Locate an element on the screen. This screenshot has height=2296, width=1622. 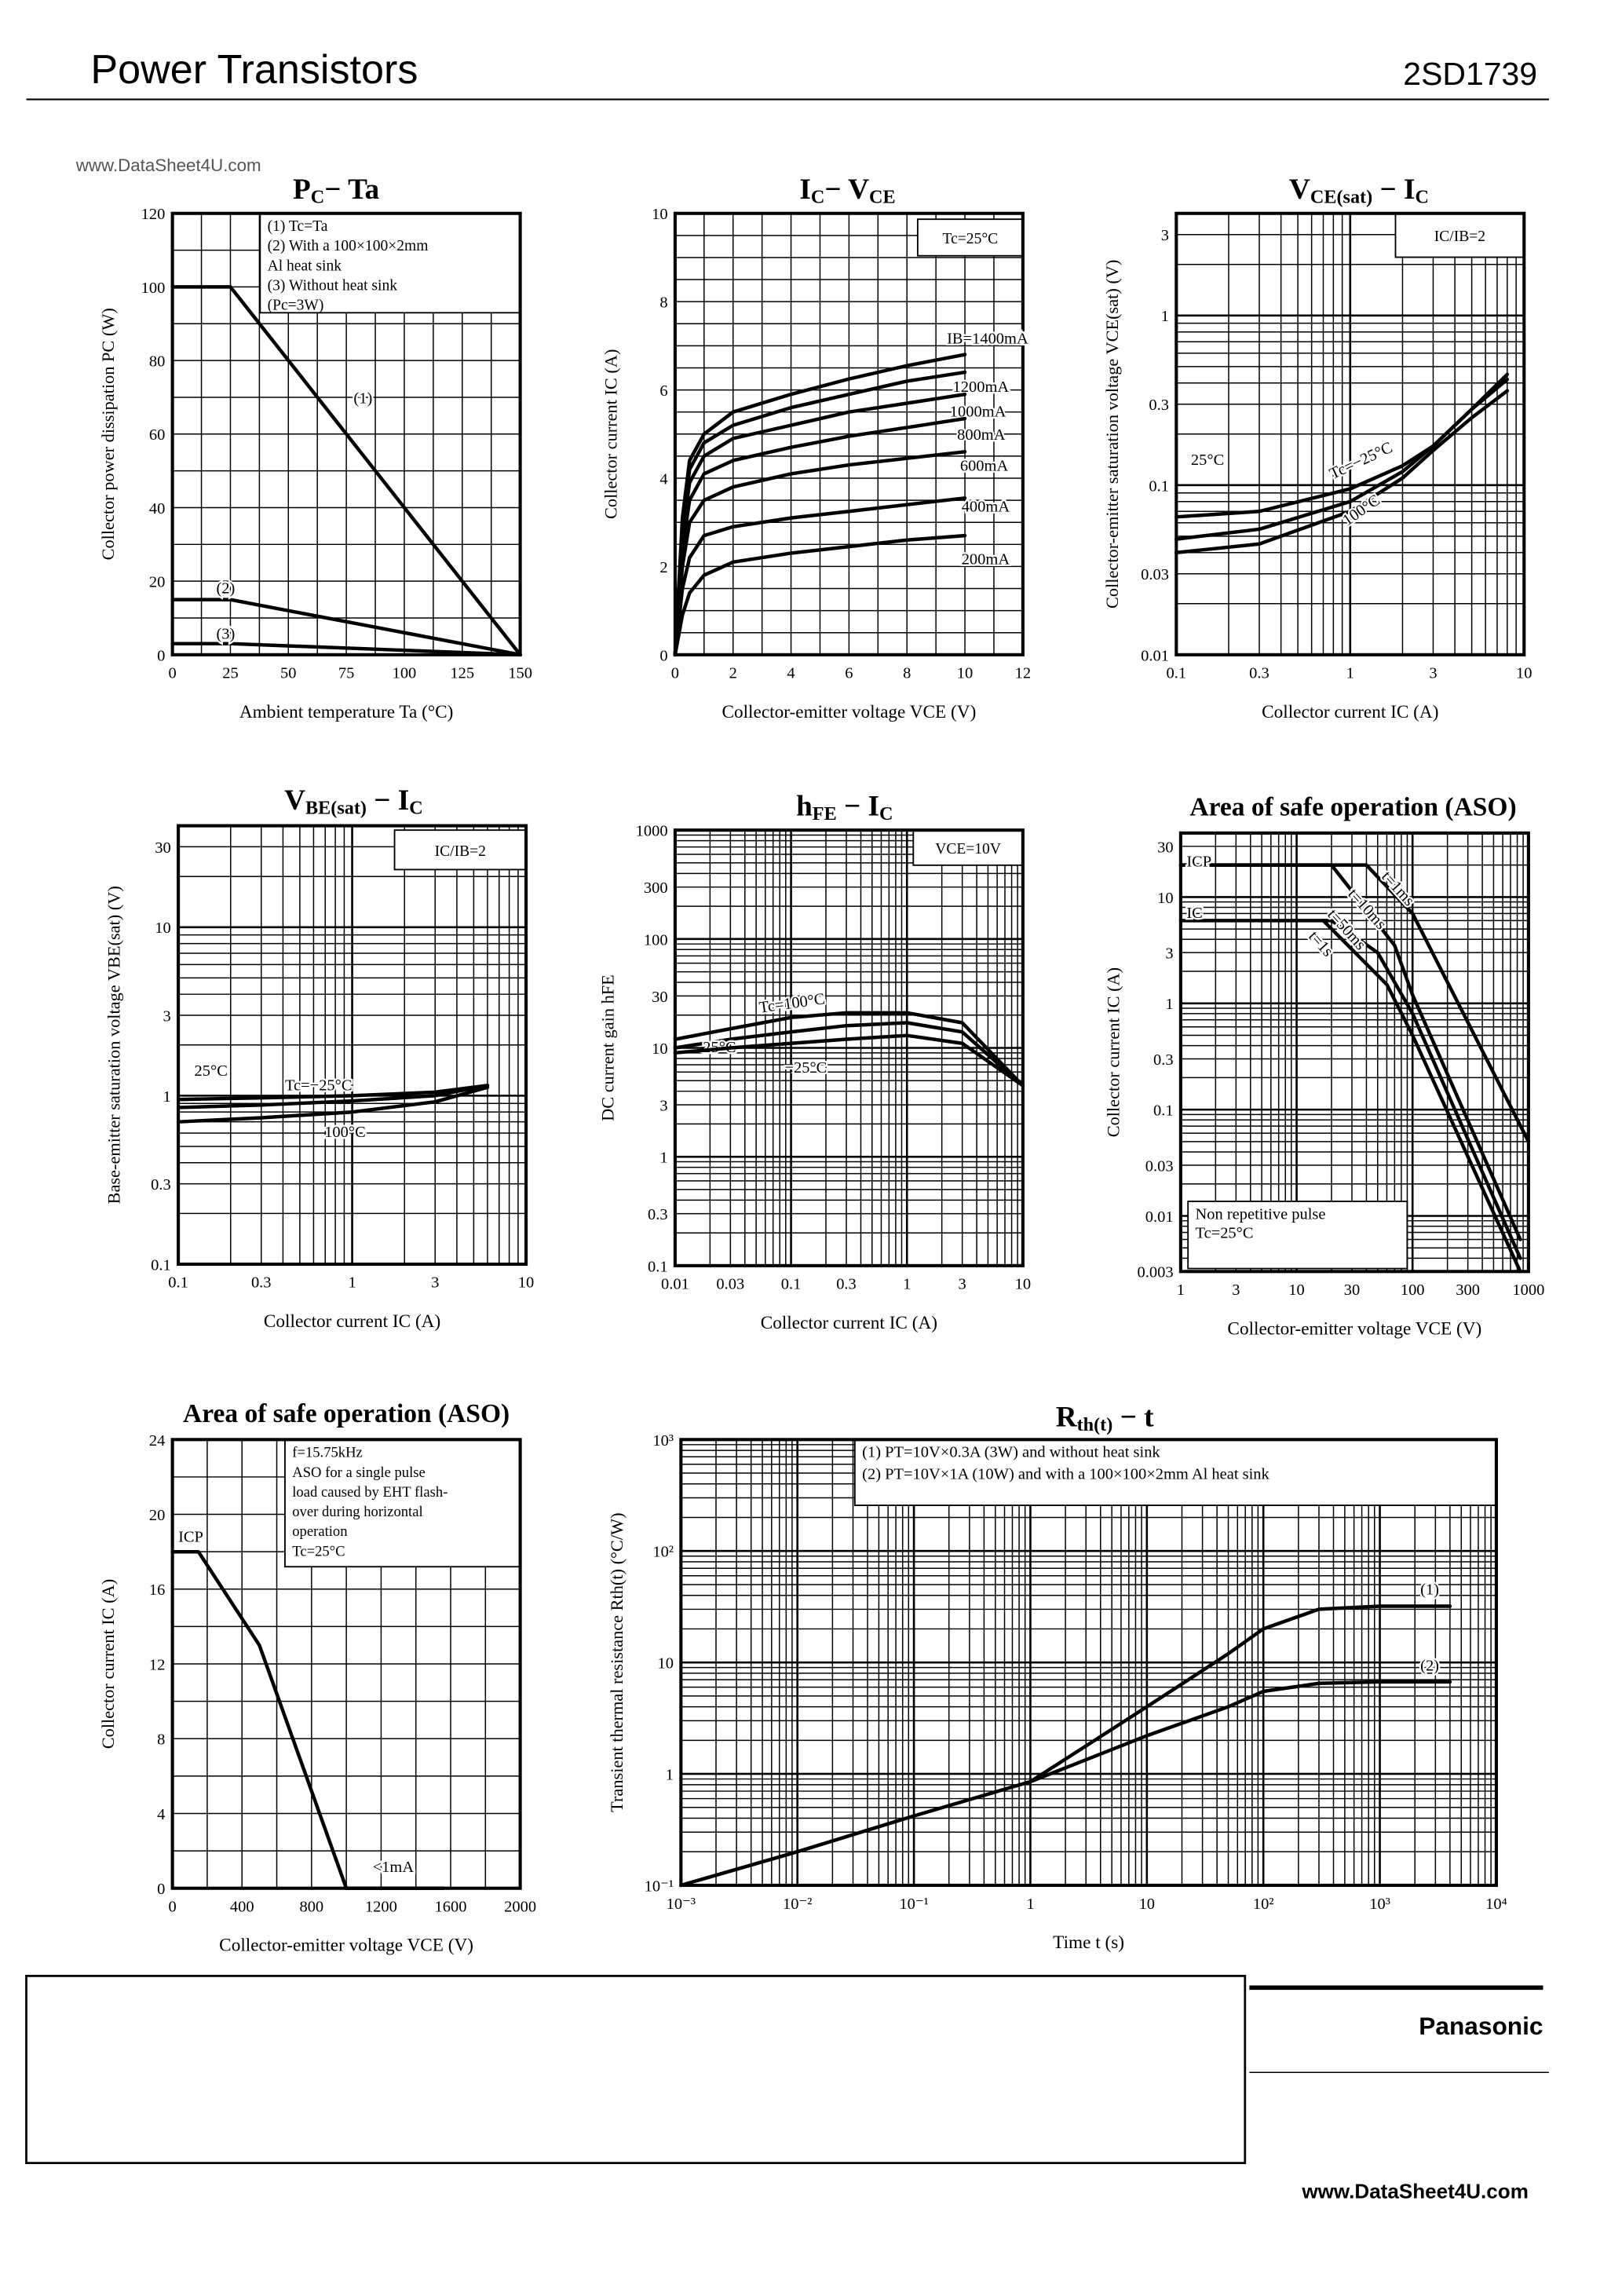
series-label: 100°C is located at coordinates (345, 1133).